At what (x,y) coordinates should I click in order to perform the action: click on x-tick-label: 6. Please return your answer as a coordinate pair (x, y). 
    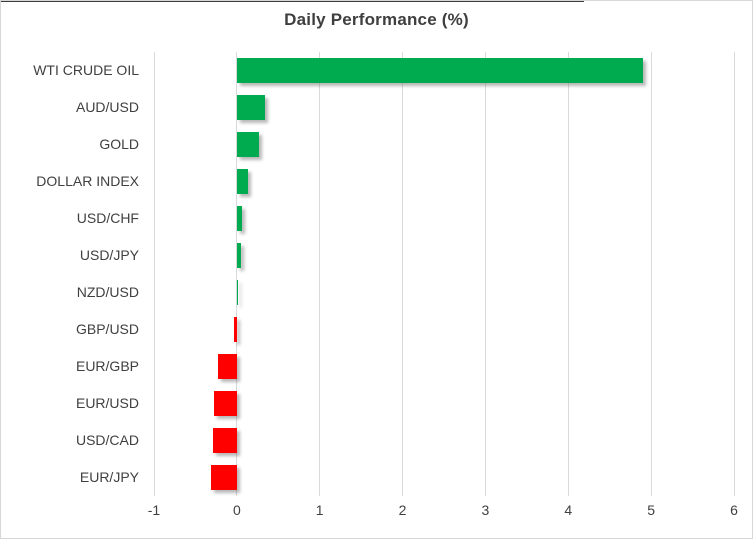
    Looking at the image, I should click on (734, 510).